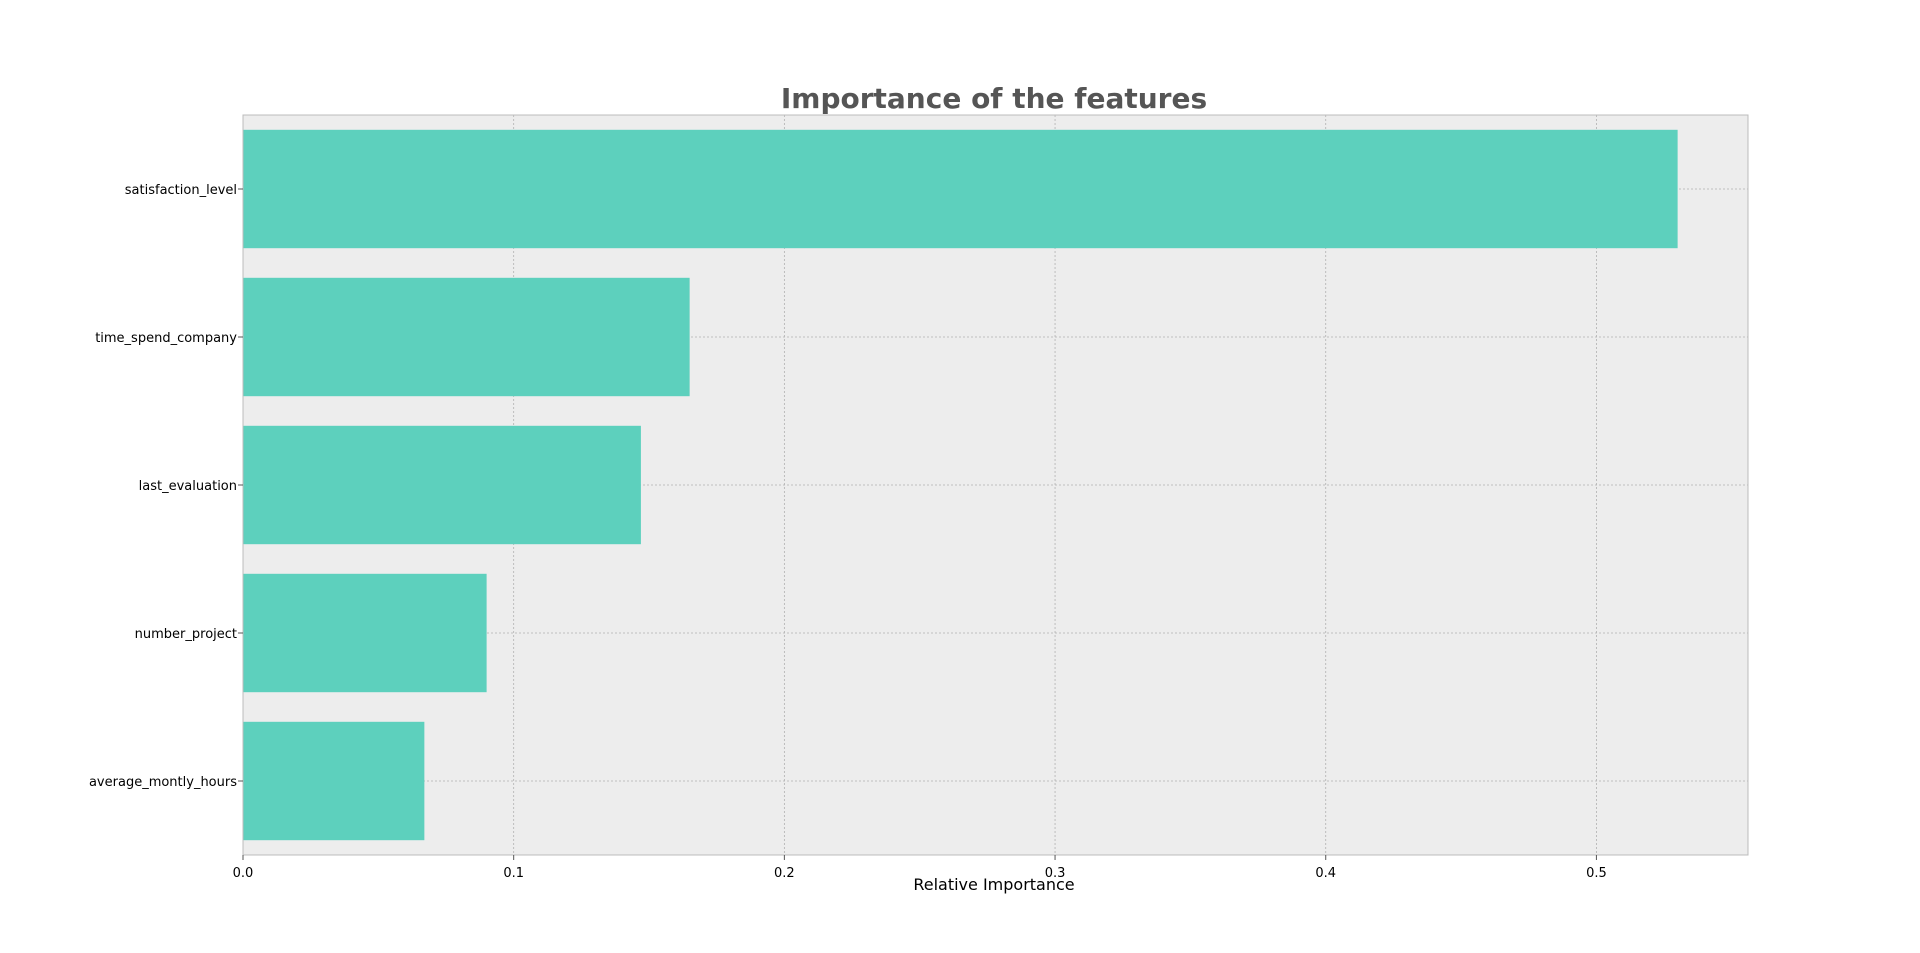 The image size is (1920, 953). Describe the element at coordinates (188, 486) in the screenshot. I see `y-tick-label: last_evaluation` at that location.